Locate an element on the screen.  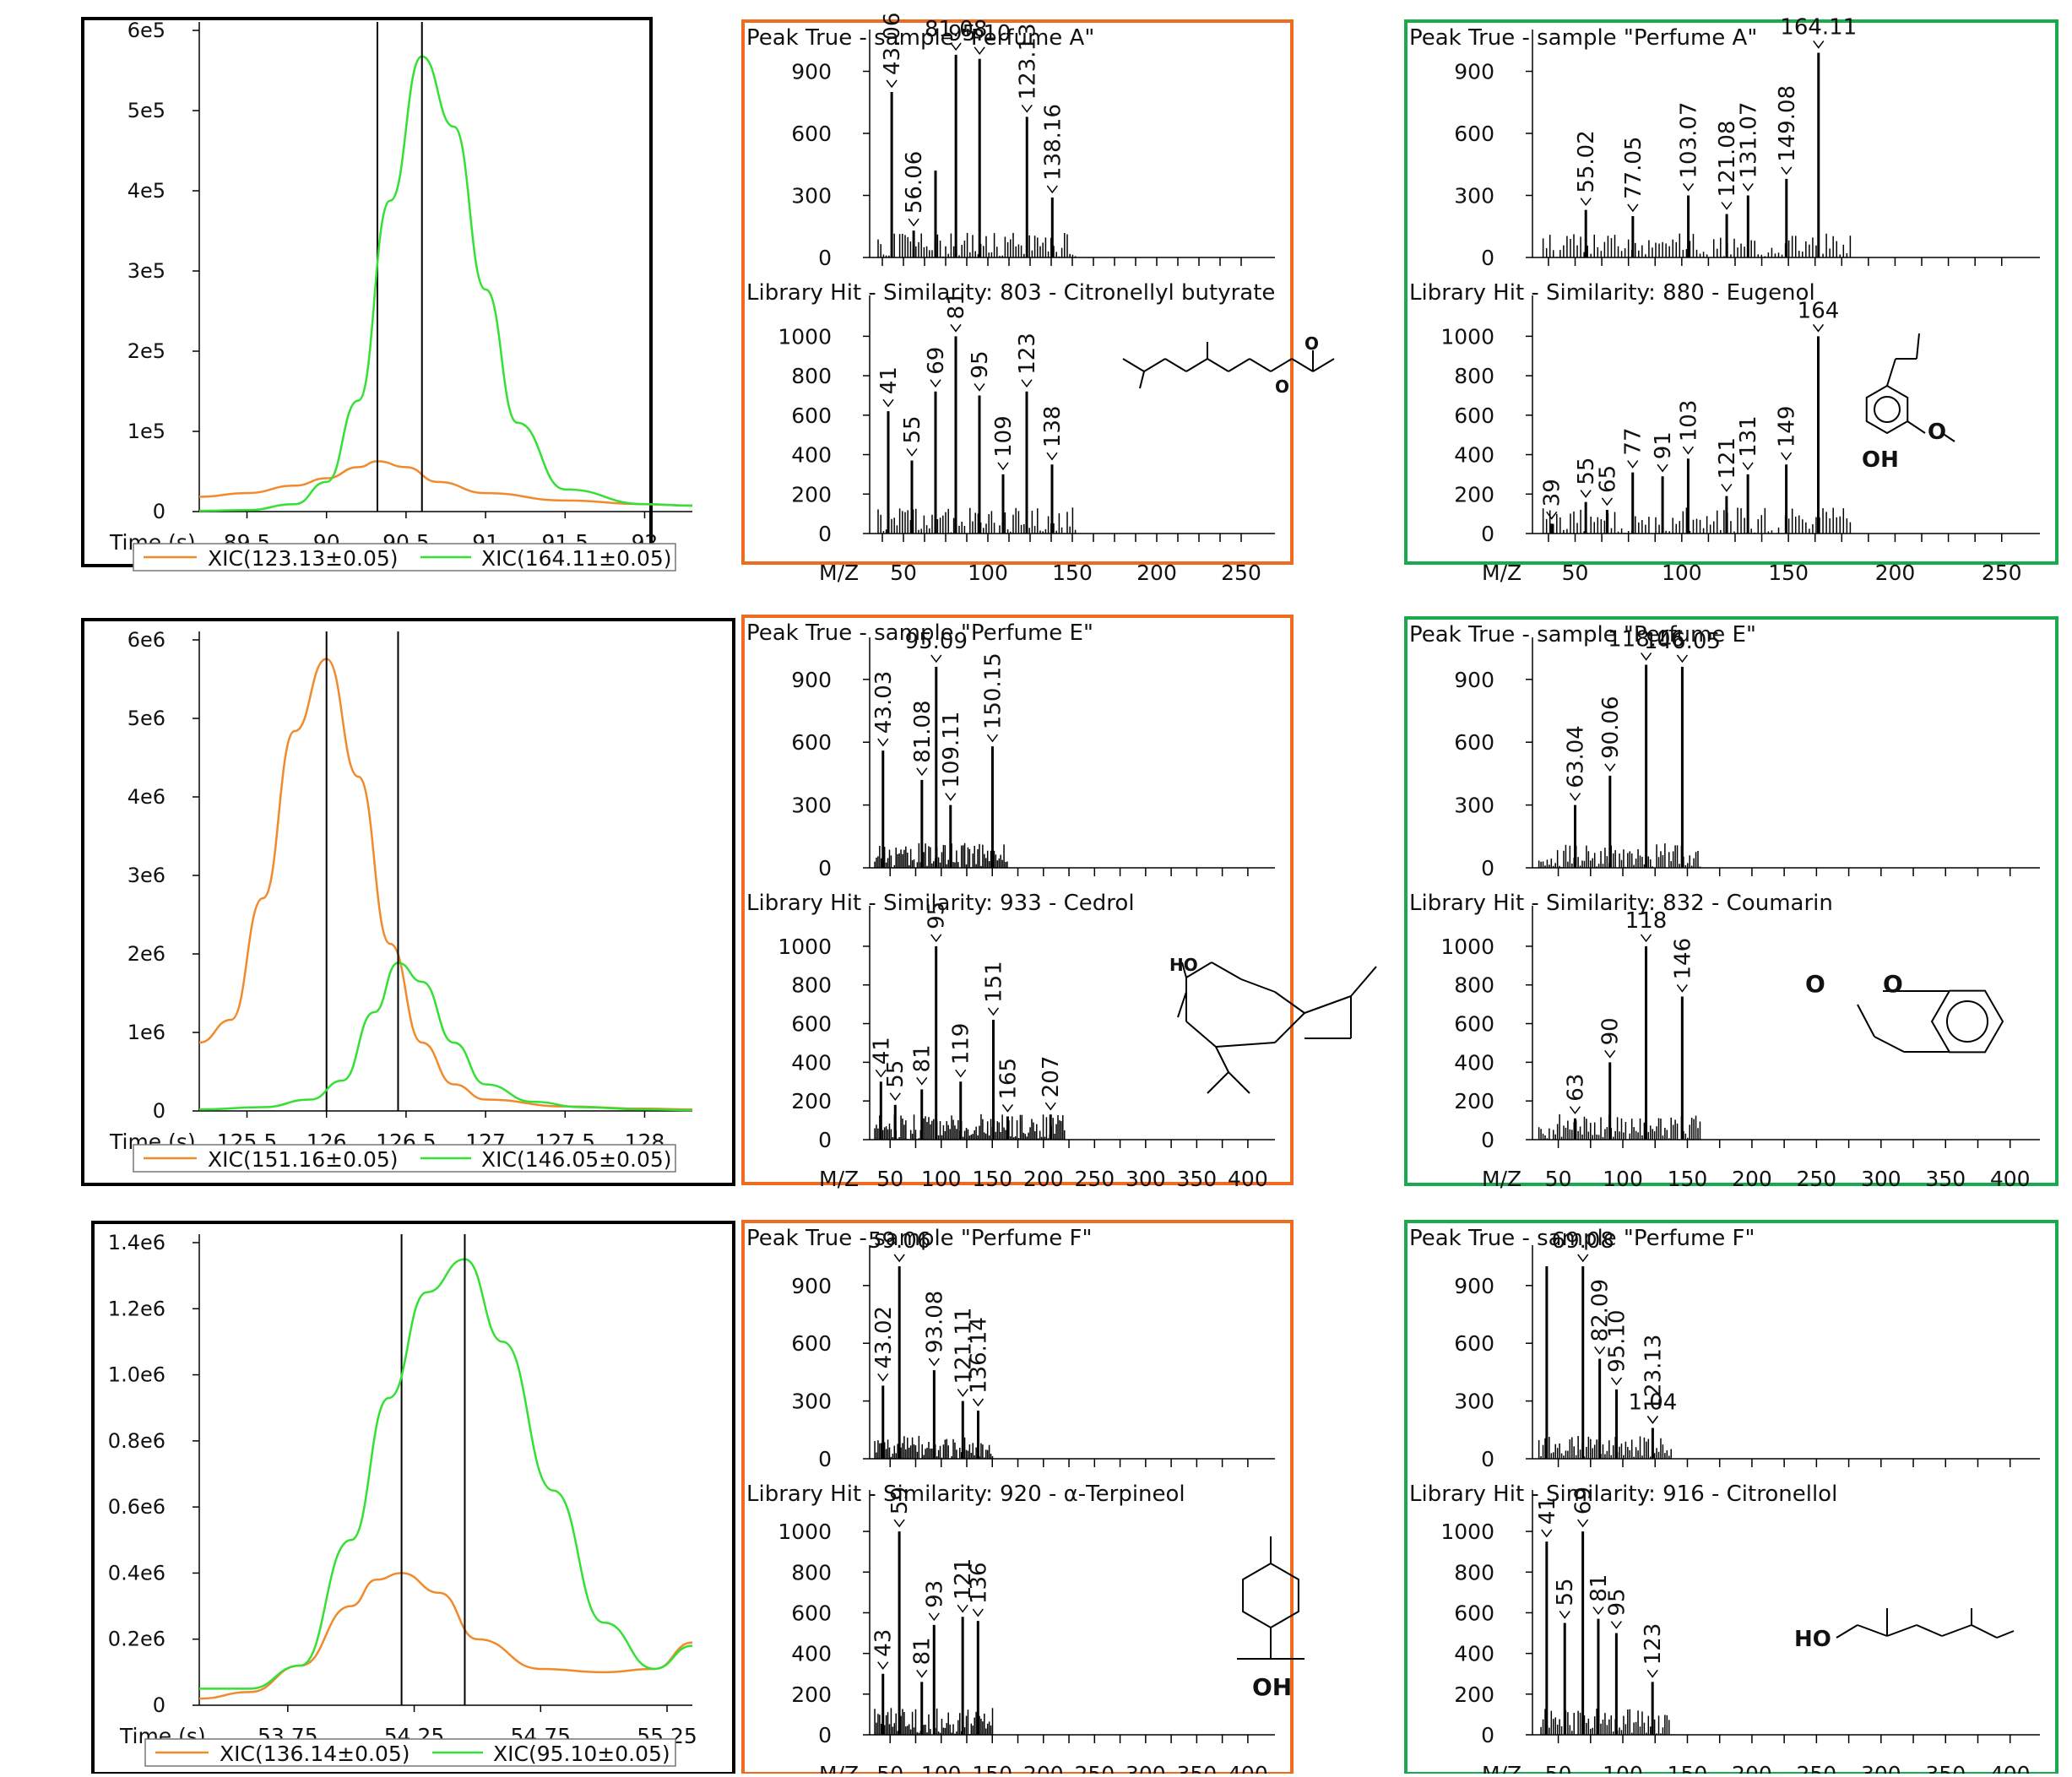
peak-label: 131.07 is located at coordinates (1748, 140).